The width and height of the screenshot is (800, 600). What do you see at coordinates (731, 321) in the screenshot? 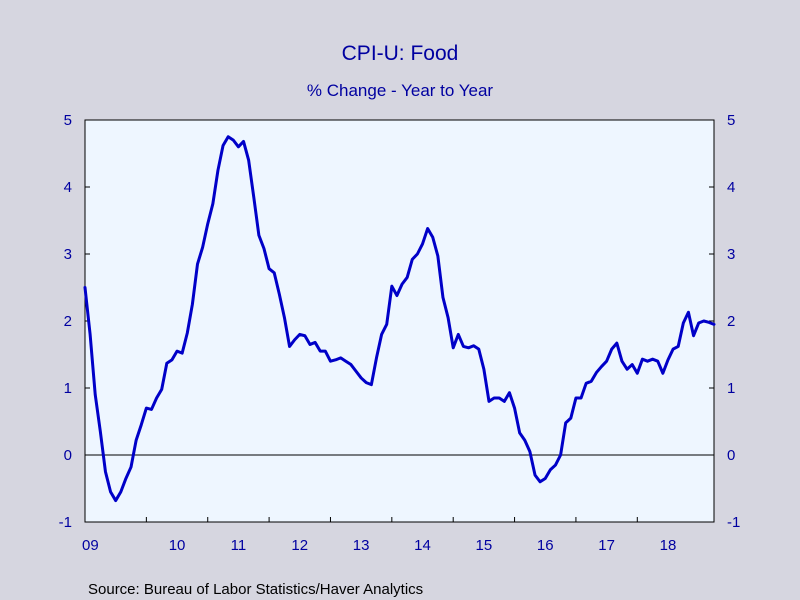
I see `y-tick-label-right: 2` at bounding box center [731, 321].